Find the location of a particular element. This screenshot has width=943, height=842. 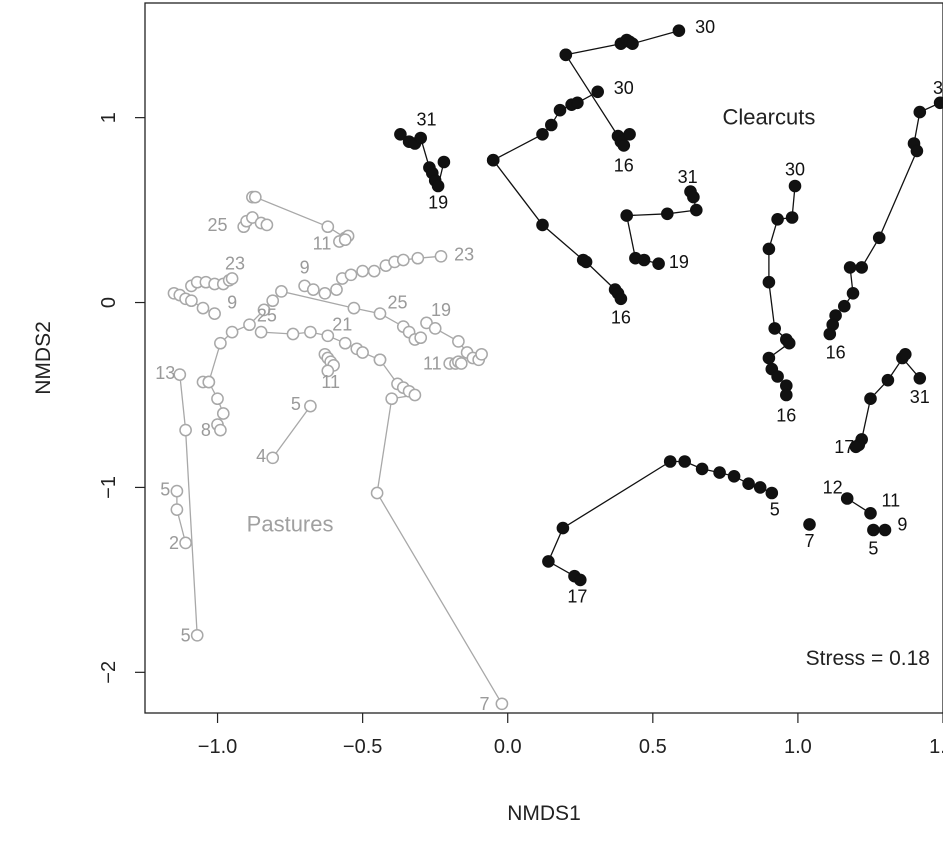

y-tick-label: 0 is located at coordinates (109, 302).